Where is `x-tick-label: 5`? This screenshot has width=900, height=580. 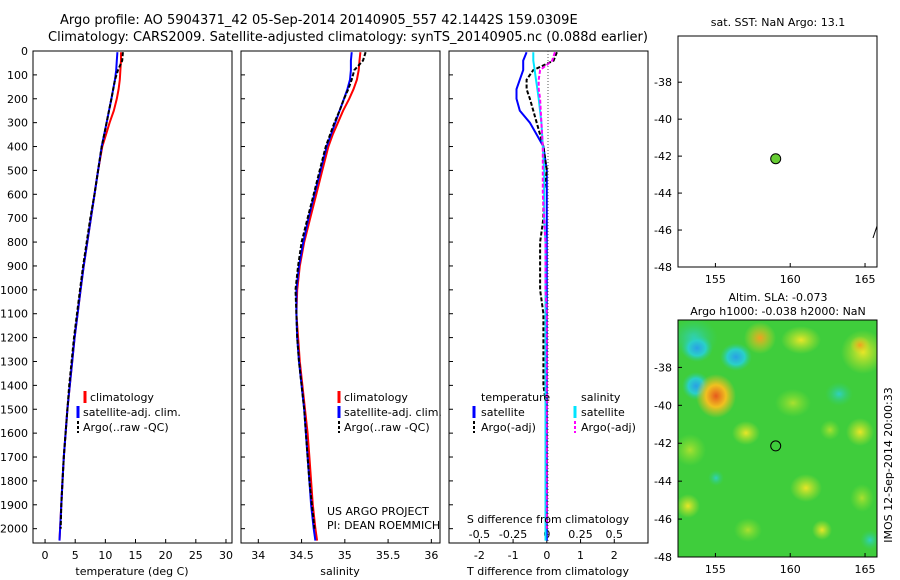 x-tick-label: 5 is located at coordinates (75, 555).